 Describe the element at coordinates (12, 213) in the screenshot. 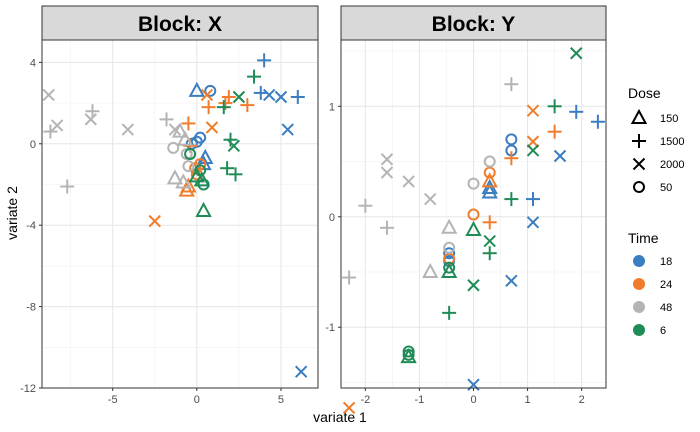

I see `y-axis-title: variate 2` at that location.